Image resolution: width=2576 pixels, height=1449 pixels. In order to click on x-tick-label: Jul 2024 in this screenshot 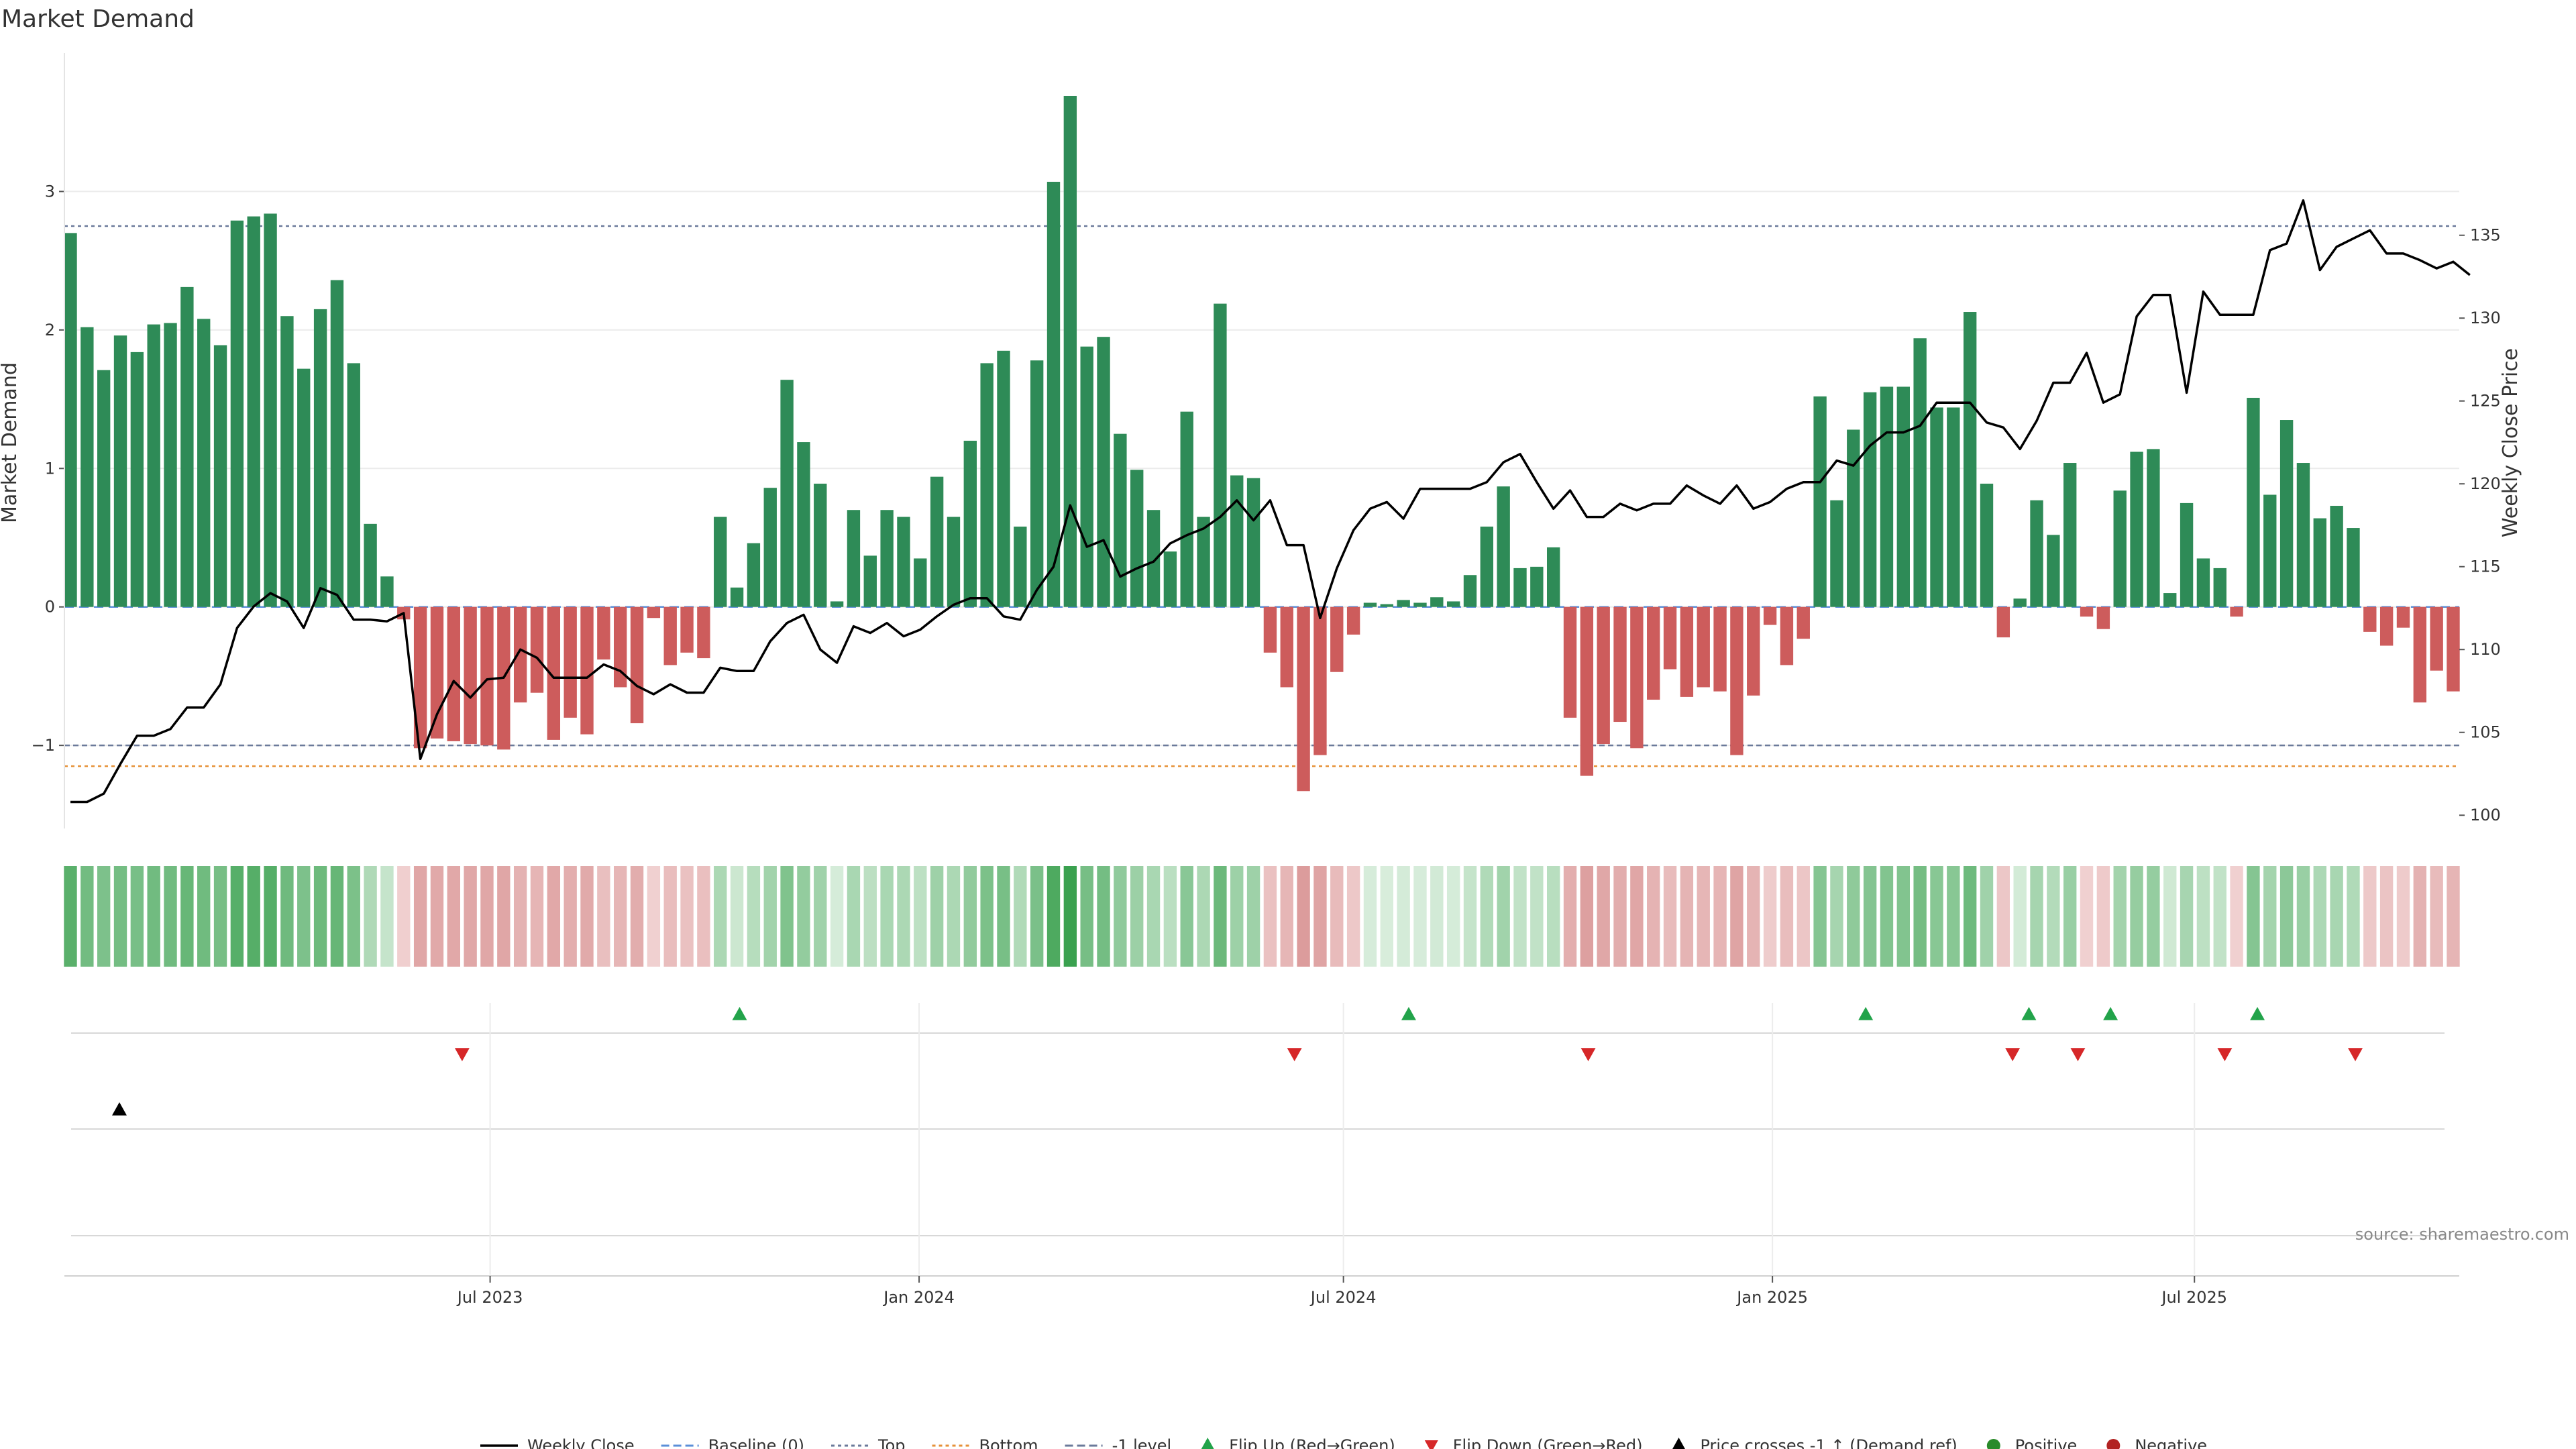, I will do `click(1343, 1297)`.